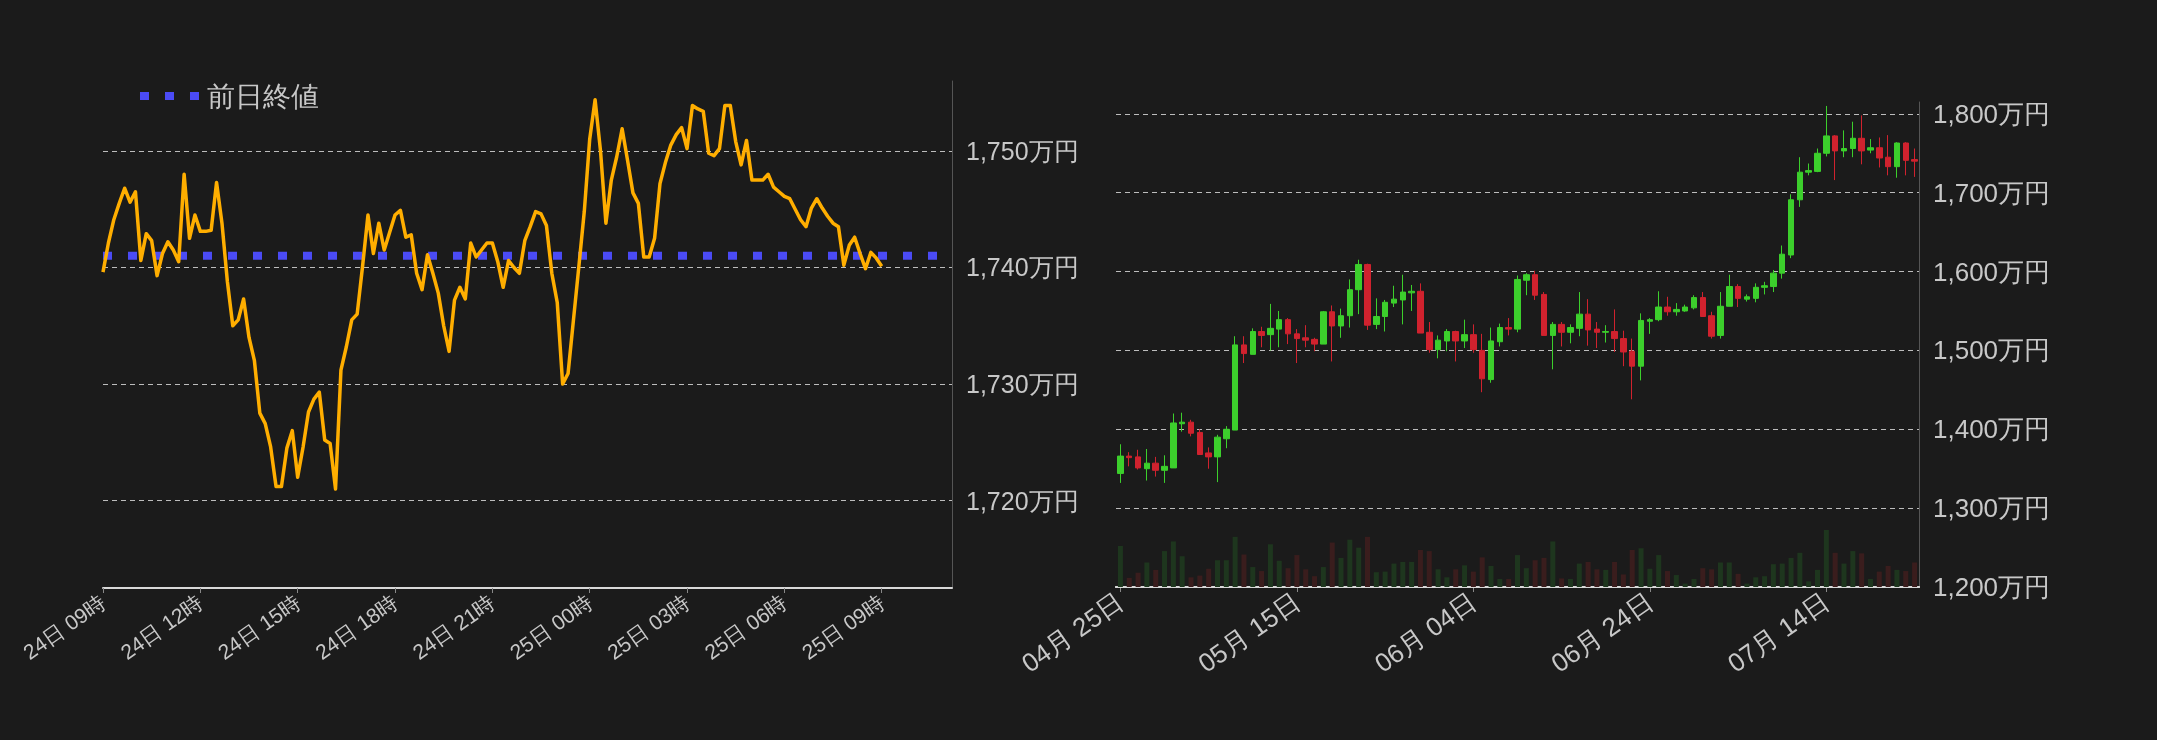 This screenshot has width=2157, height=740. Describe the element at coordinates (1022, 384) in the screenshot. I see `y-tick-label: 1,730万円` at that location.